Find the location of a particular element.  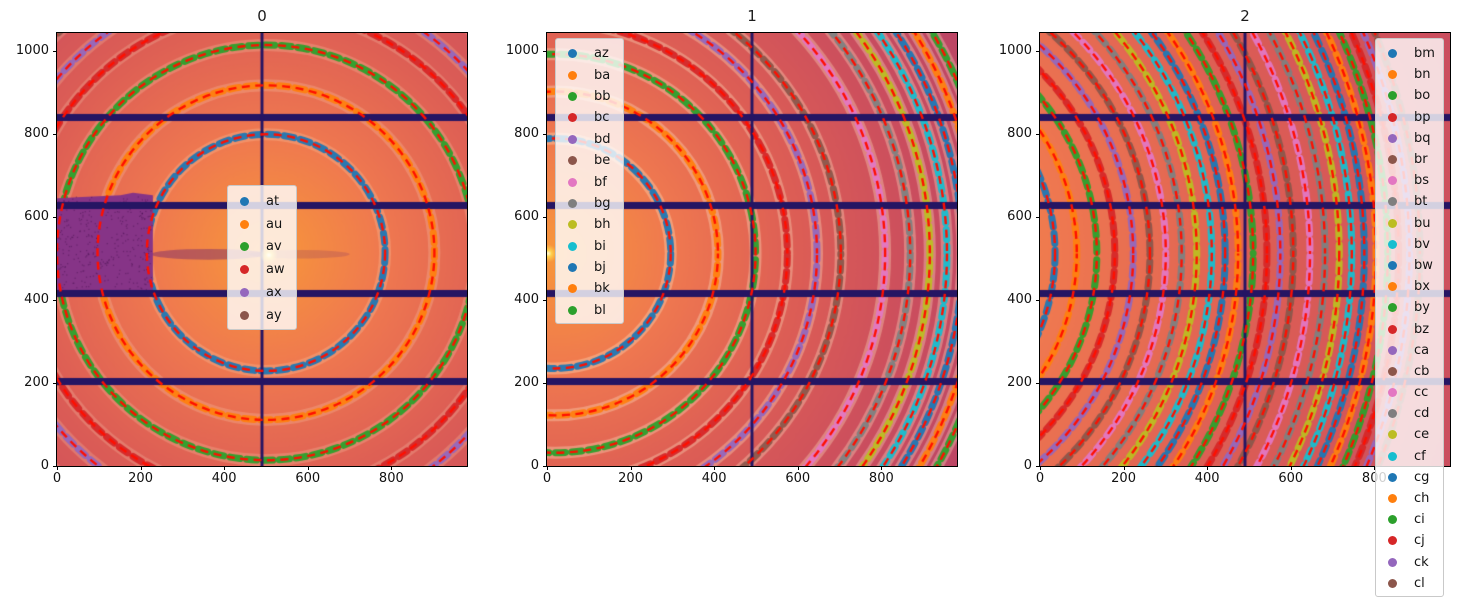

legend-item: cc is located at coordinates (1410, 392).